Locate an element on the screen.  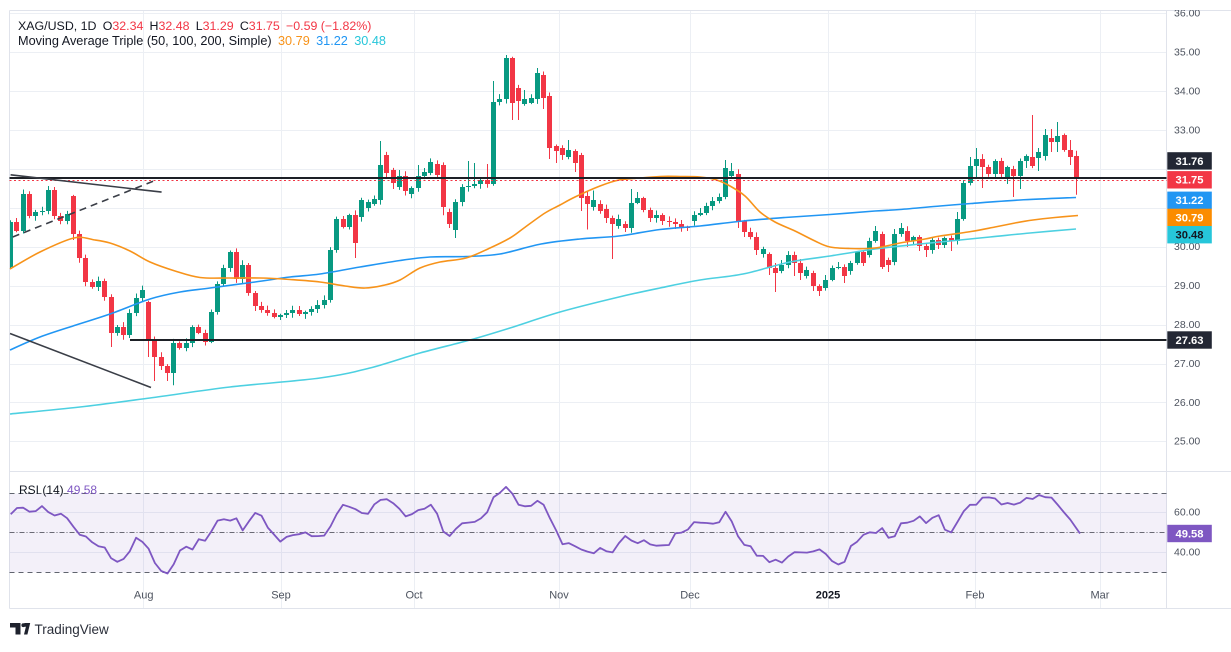
svg-text: Nov is located at coordinates (559, 596).